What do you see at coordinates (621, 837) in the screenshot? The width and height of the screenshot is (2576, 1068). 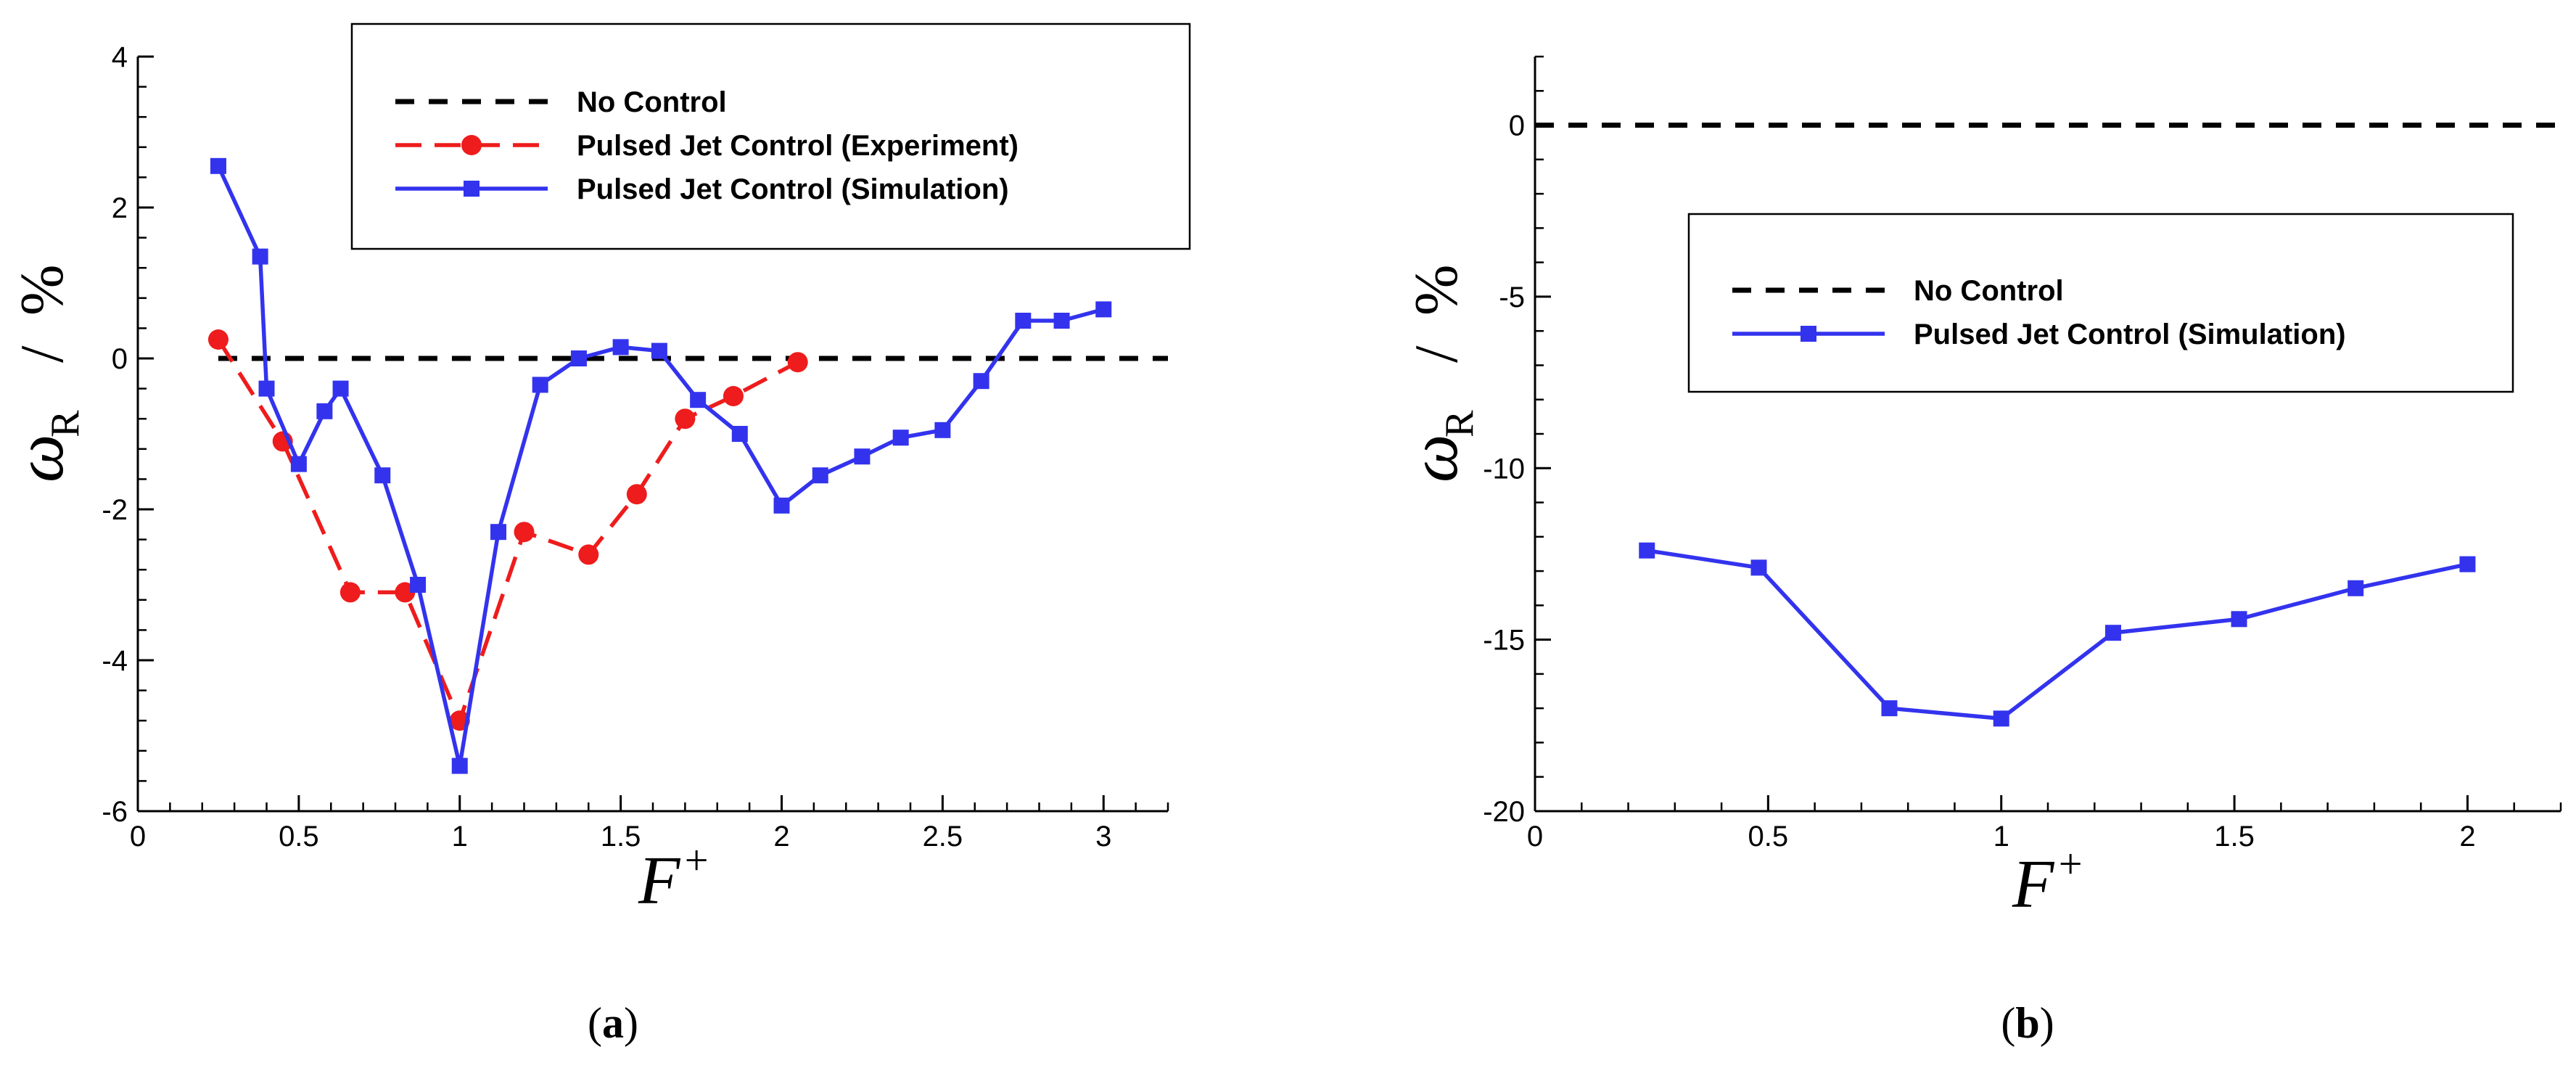 I see `x-tick-label: 1.5` at bounding box center [621, 837].